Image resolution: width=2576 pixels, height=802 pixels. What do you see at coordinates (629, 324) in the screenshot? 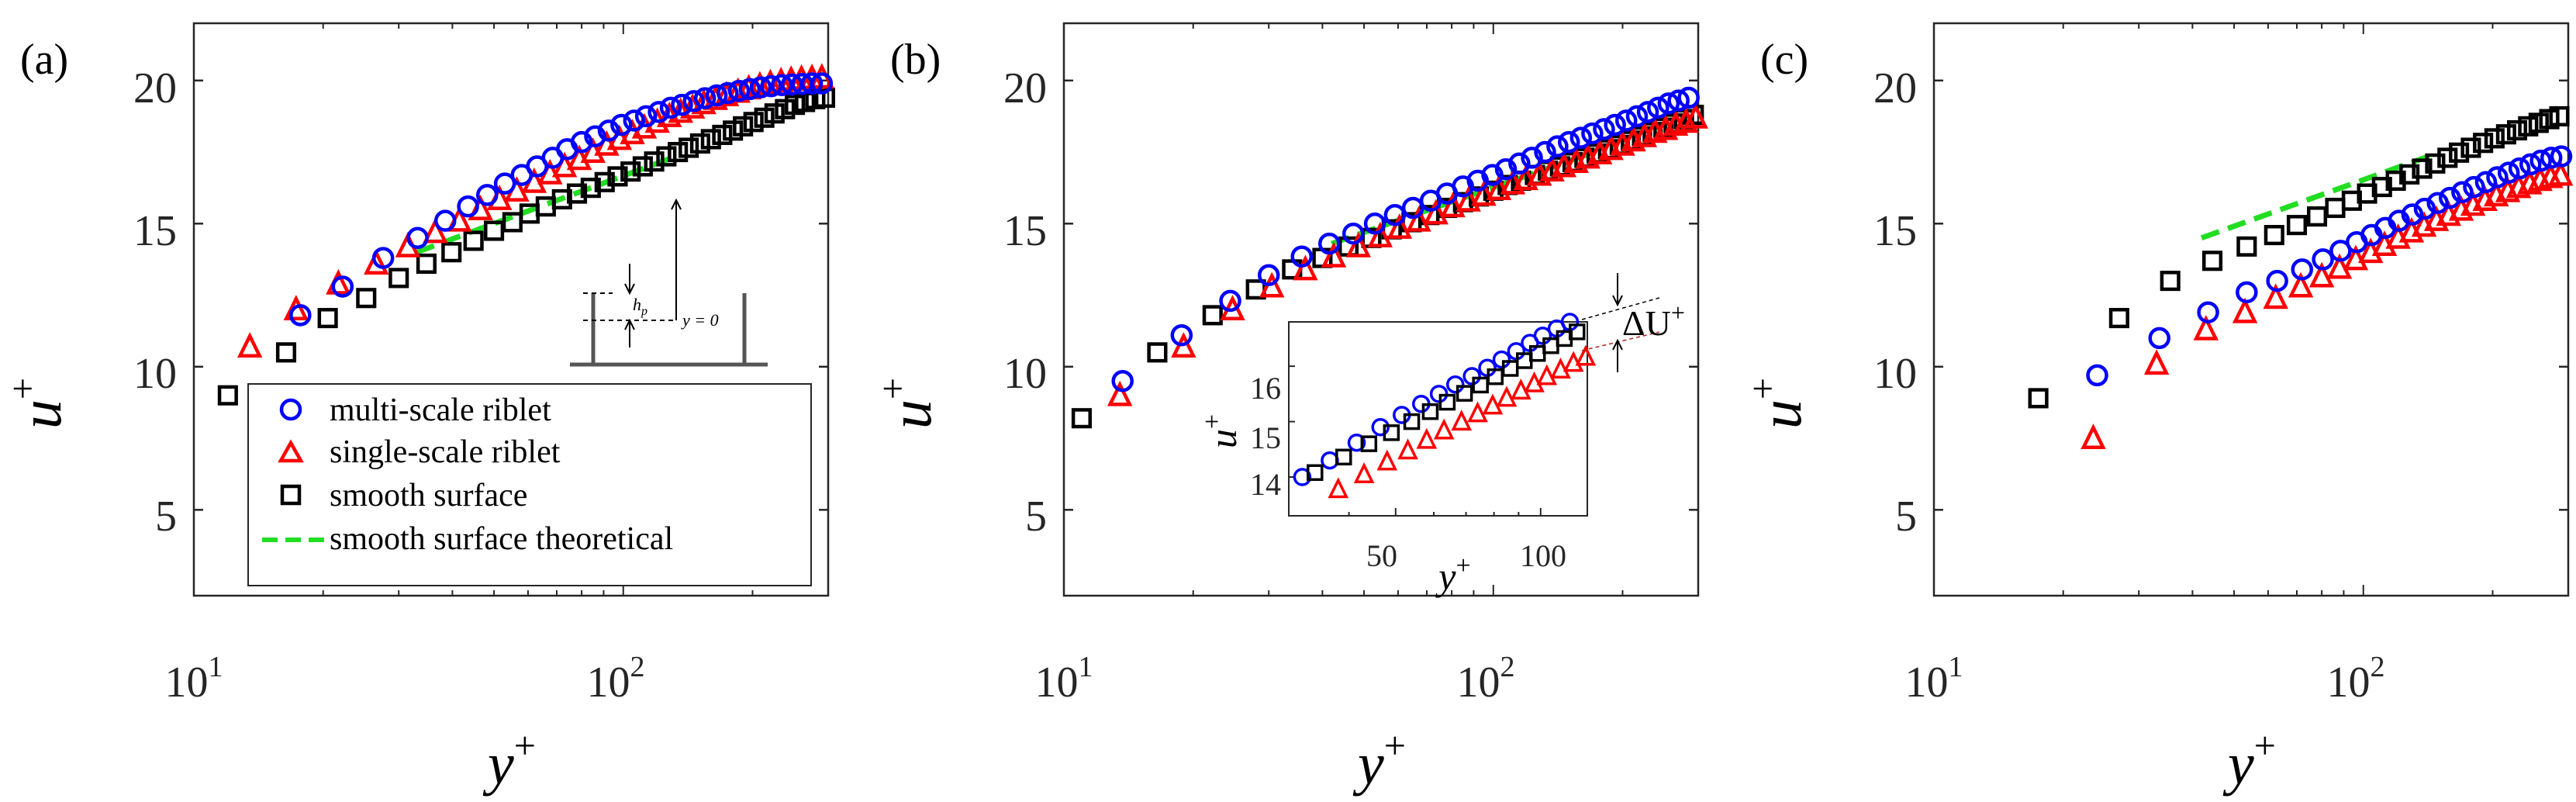
I see `schematic-h-arrowhead-bottom` at bounding box center [629, 324].